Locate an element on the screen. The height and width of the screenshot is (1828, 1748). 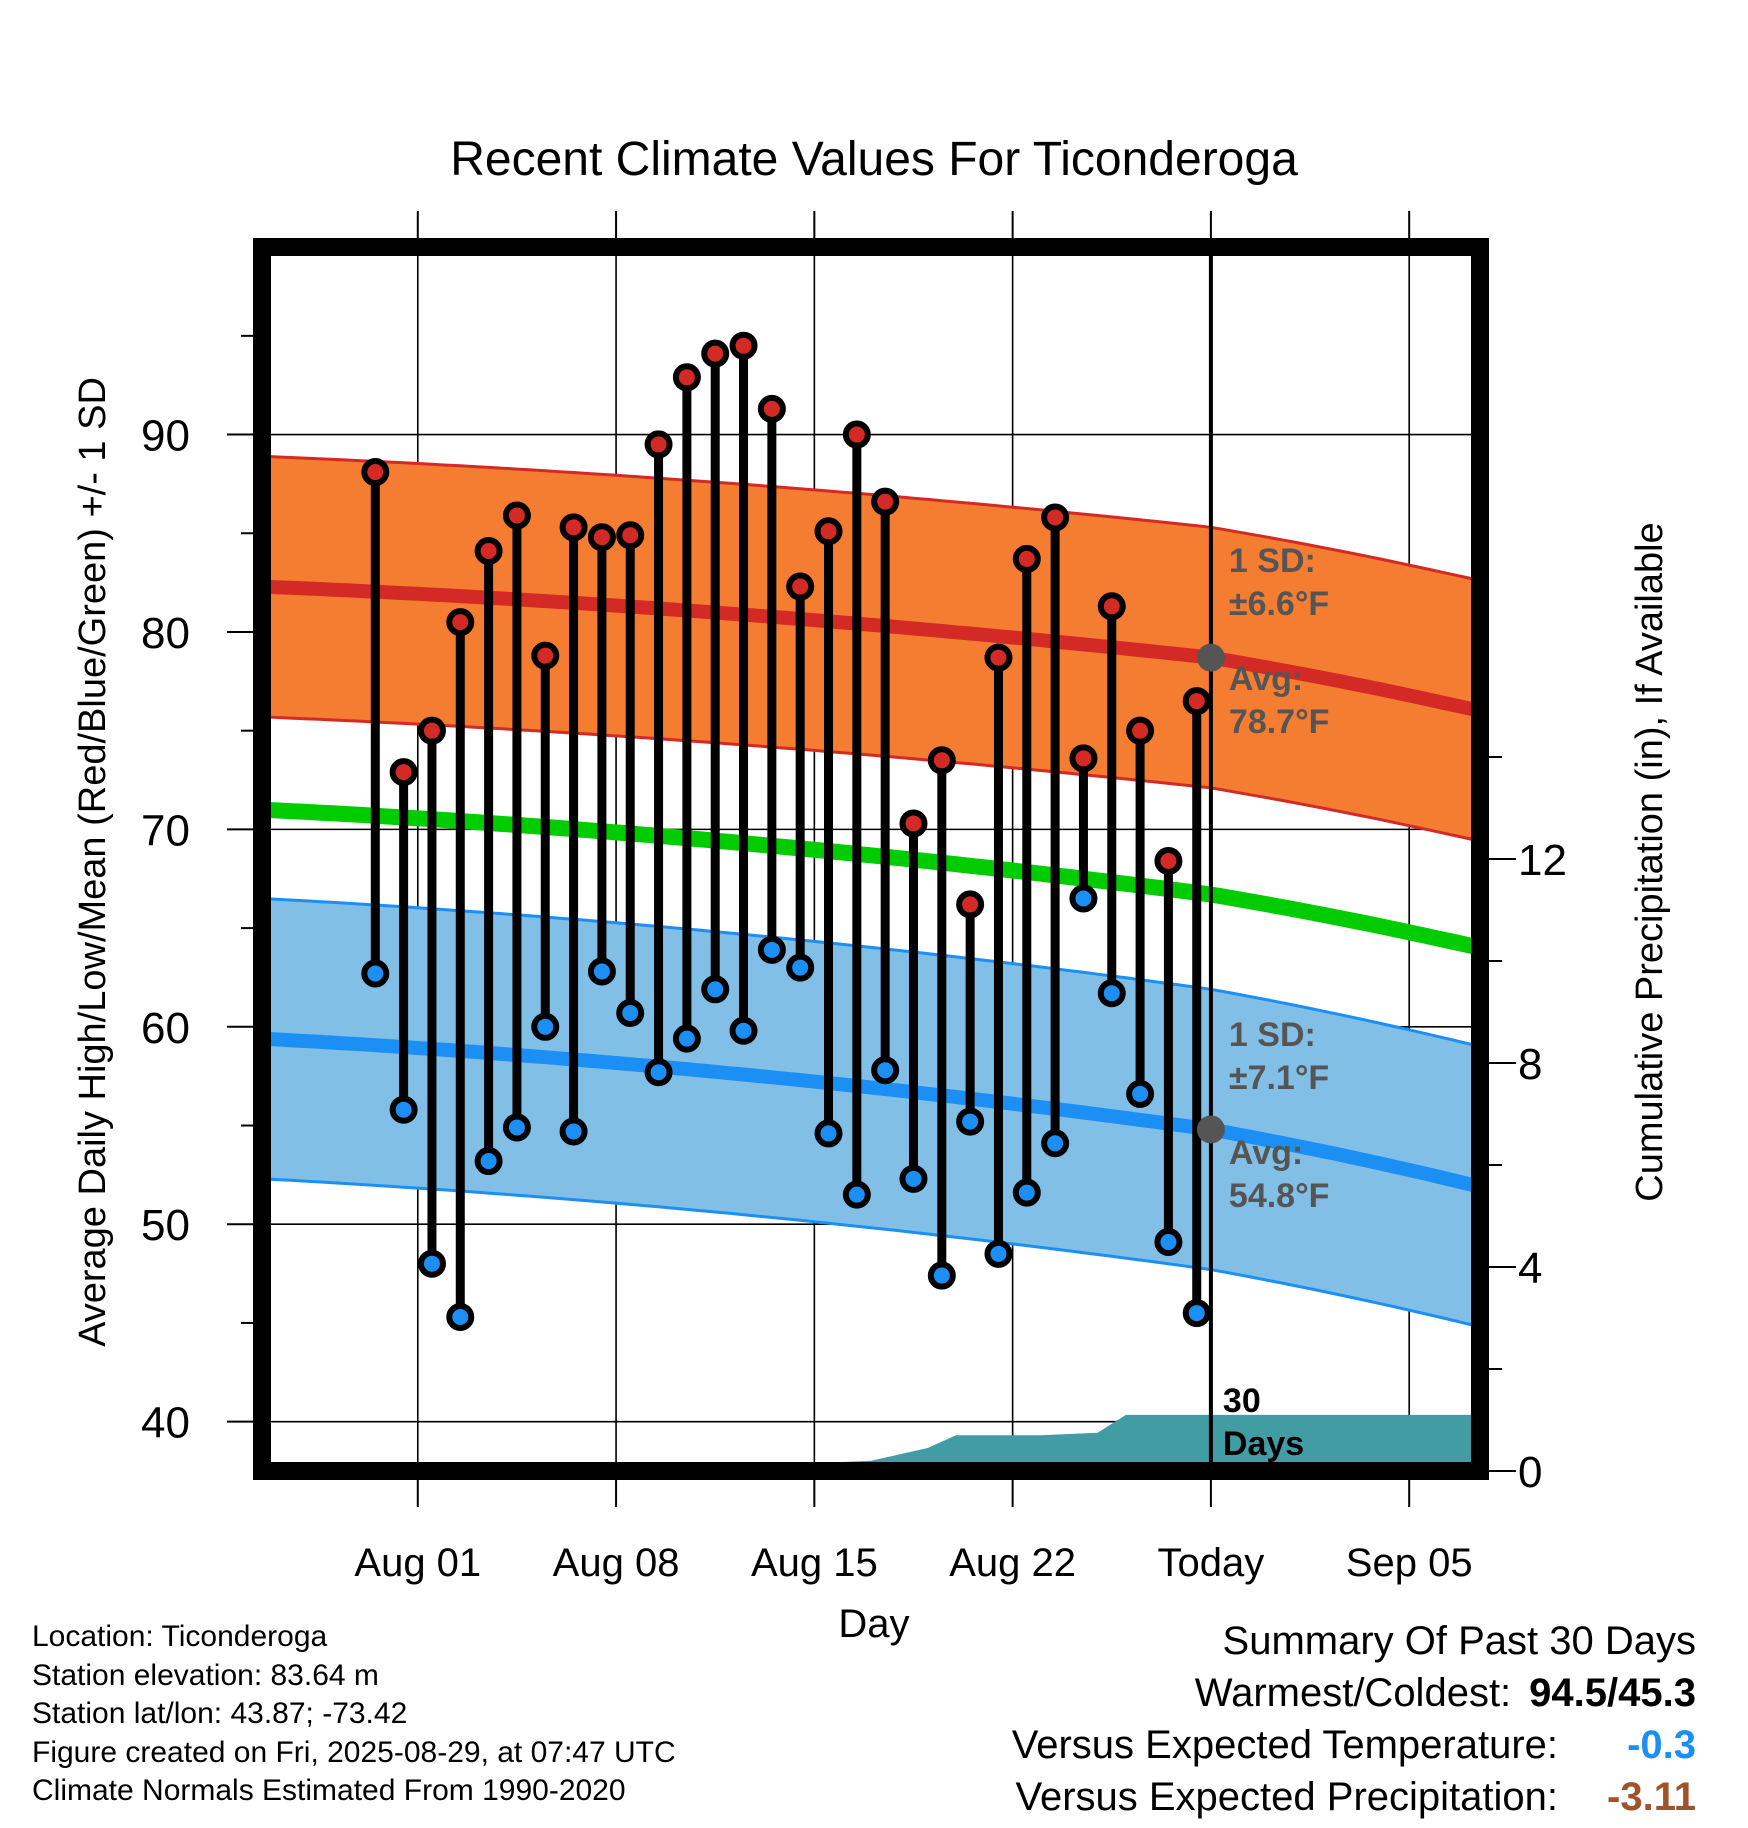
y-tick-label: 90 is located at coordinates (165, 436).